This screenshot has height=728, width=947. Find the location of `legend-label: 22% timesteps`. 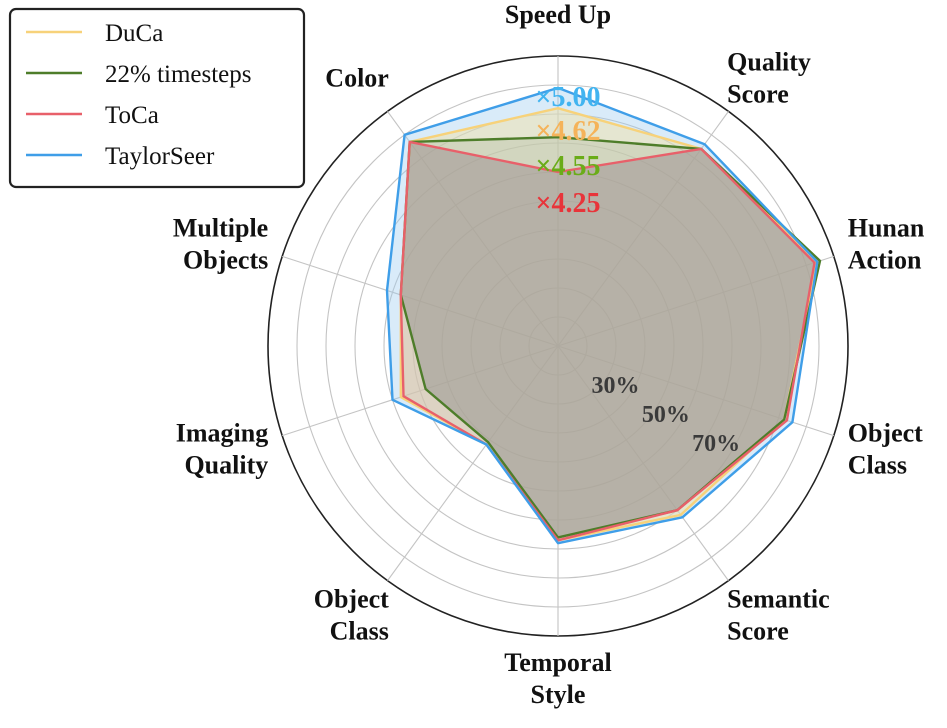

legend-label: 22% timesteps is located at coordinates (178, 74).